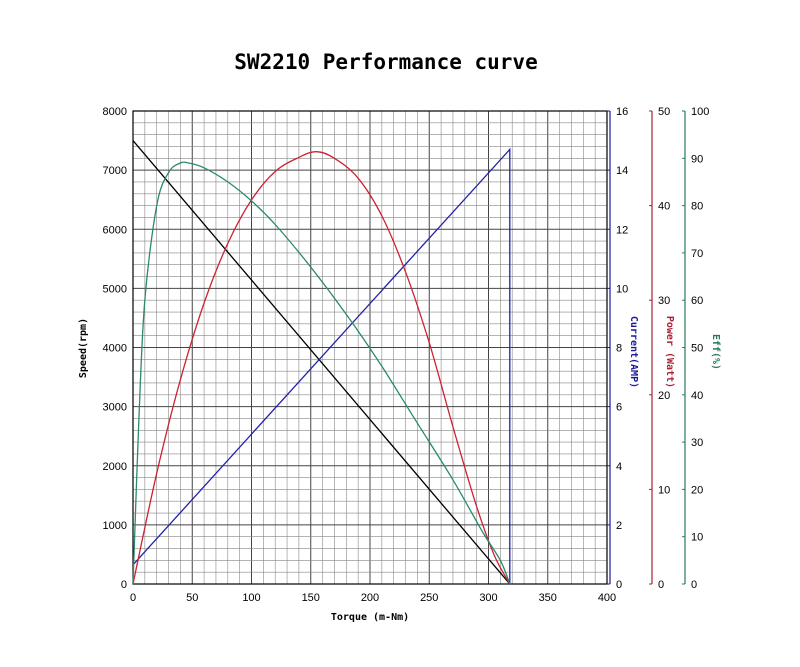 This screenshot has height=667, width=800. What do you see at coordinates (115, 230) in the screenshot?
I see `y-tick-label-speed: 6000` at bounding box center [115, 230].